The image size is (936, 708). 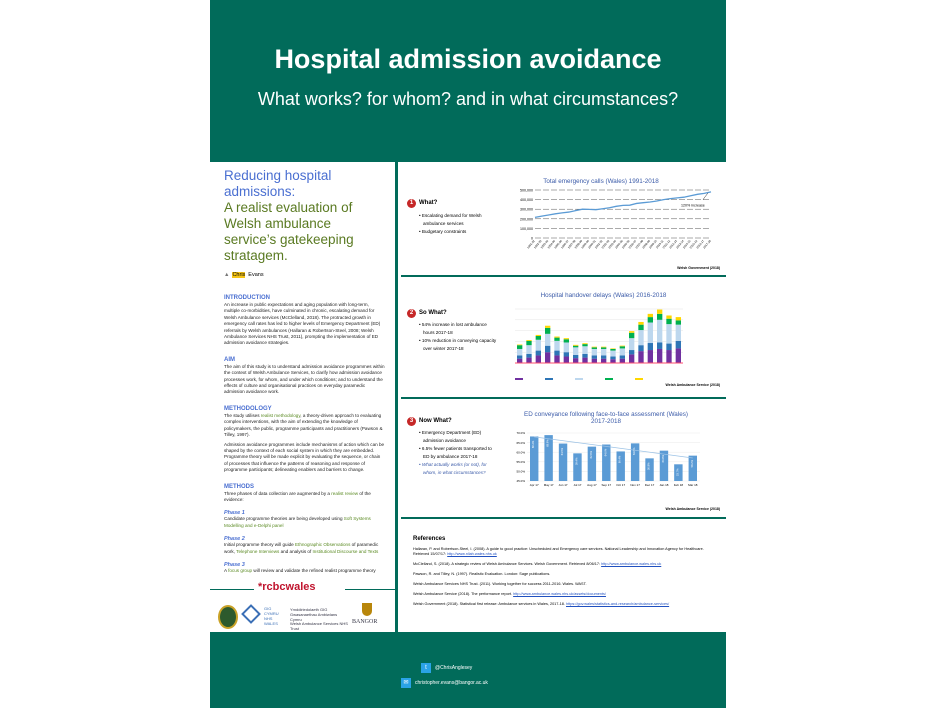 I want to click on gig-nhs-logo: GIG CYMRU NHS WALES, so click(x=271, y=616).